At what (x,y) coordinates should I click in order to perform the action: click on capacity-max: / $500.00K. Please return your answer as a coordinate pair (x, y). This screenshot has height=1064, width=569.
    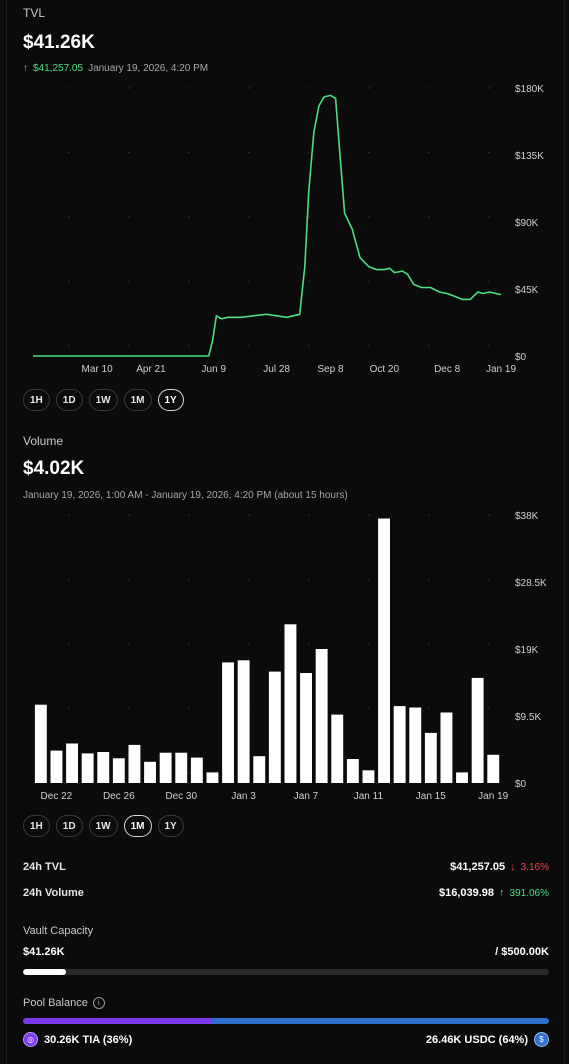
    Looking at the image, I should click on (522, 952).